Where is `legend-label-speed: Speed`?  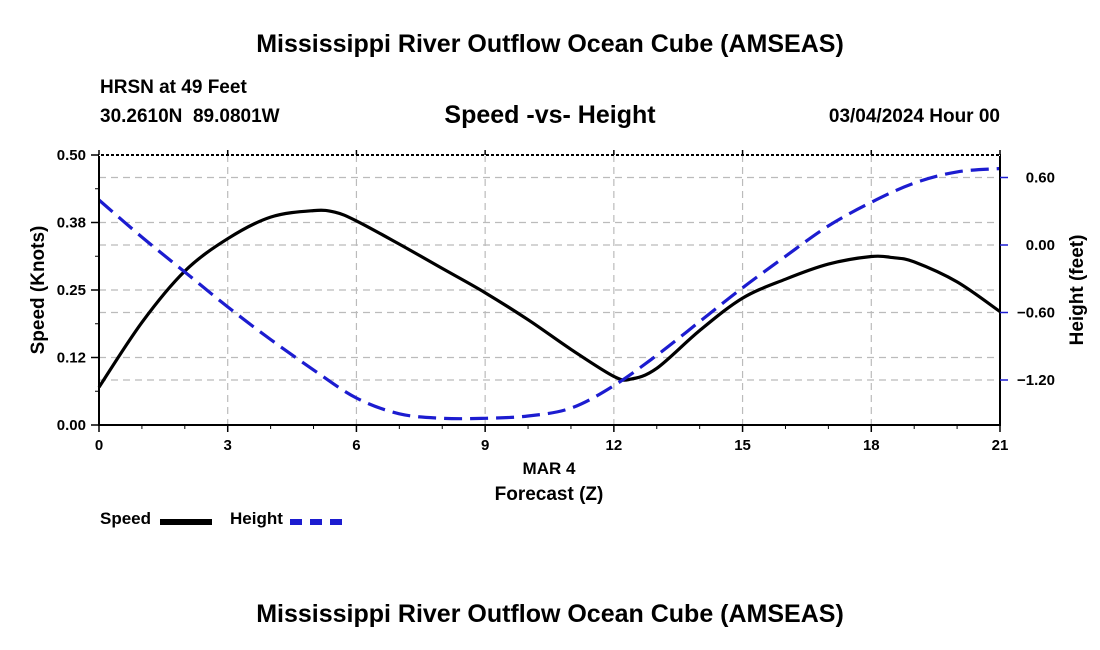
legend-label-speed: Speed is located at coordinates (126, 518).